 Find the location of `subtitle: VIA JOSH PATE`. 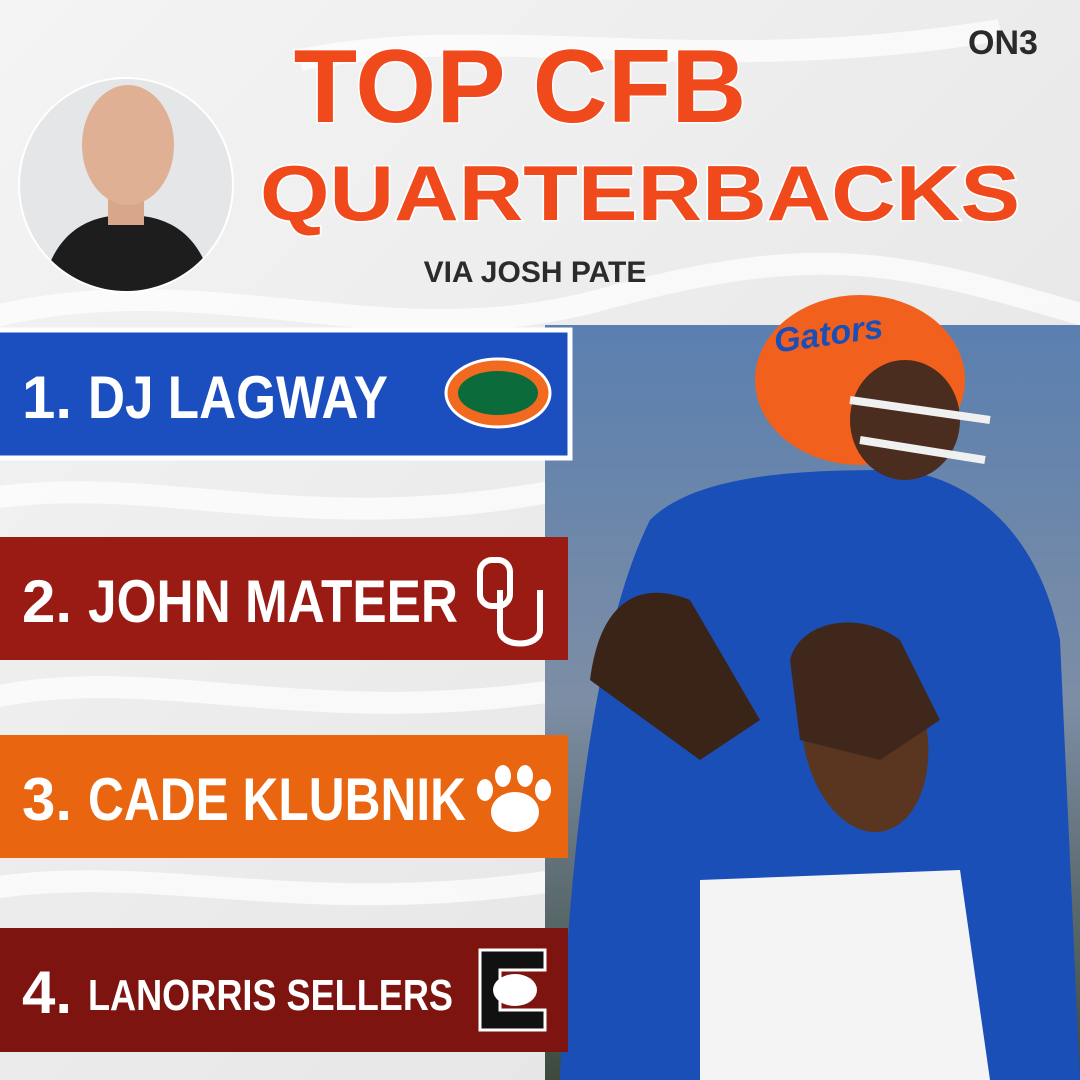

subtitle: VIA JOSH PATE is located at coordinates (535, 272).